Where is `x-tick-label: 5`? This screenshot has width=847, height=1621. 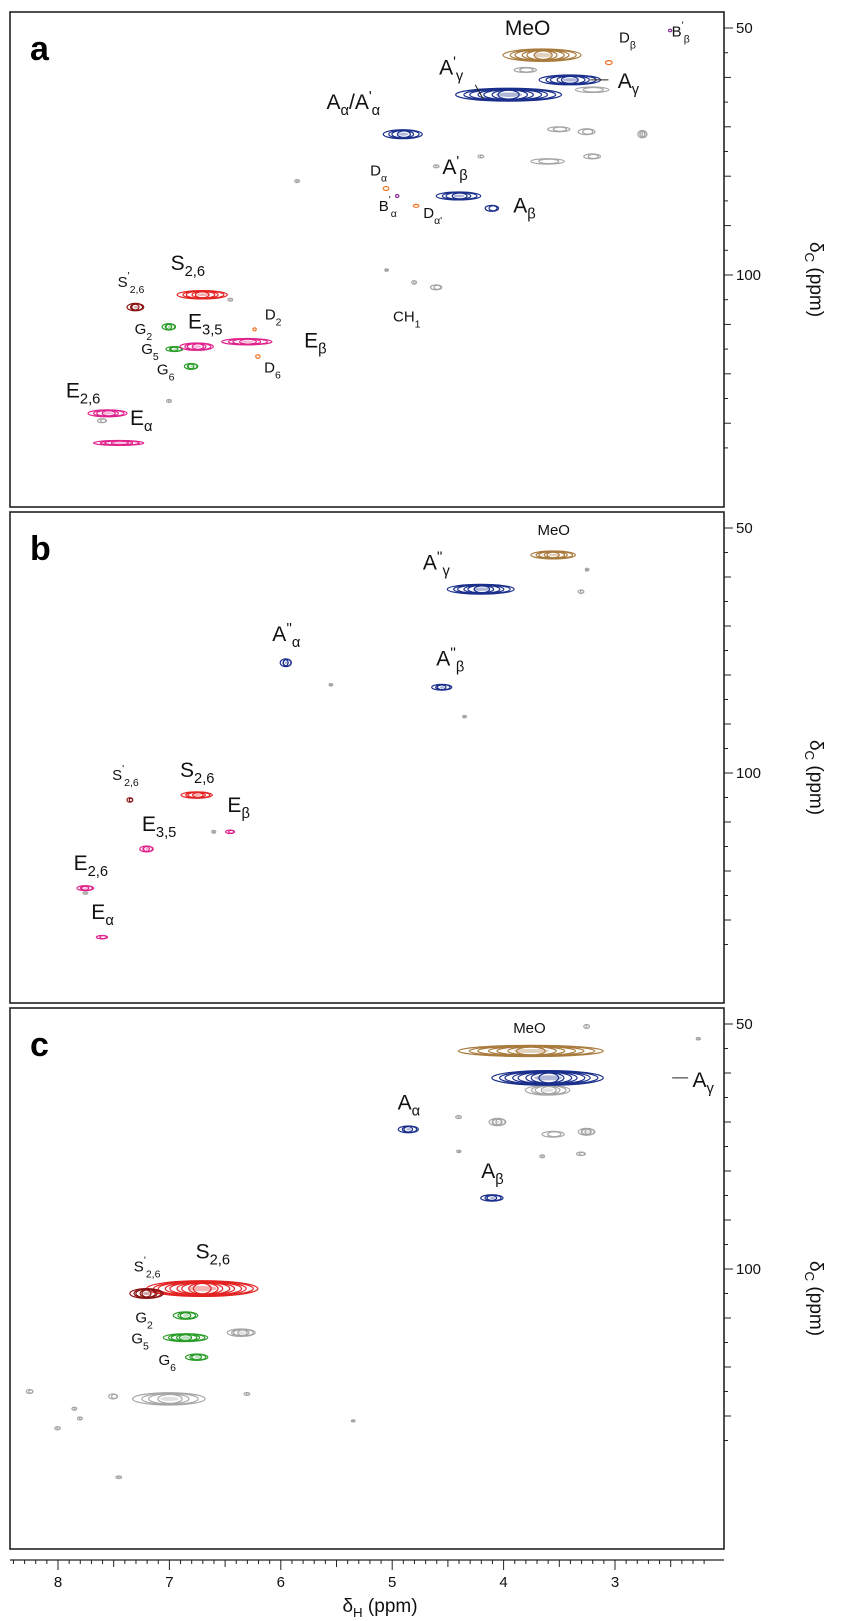
x-tick-label: 5 is located at coordinates (392, 1582).